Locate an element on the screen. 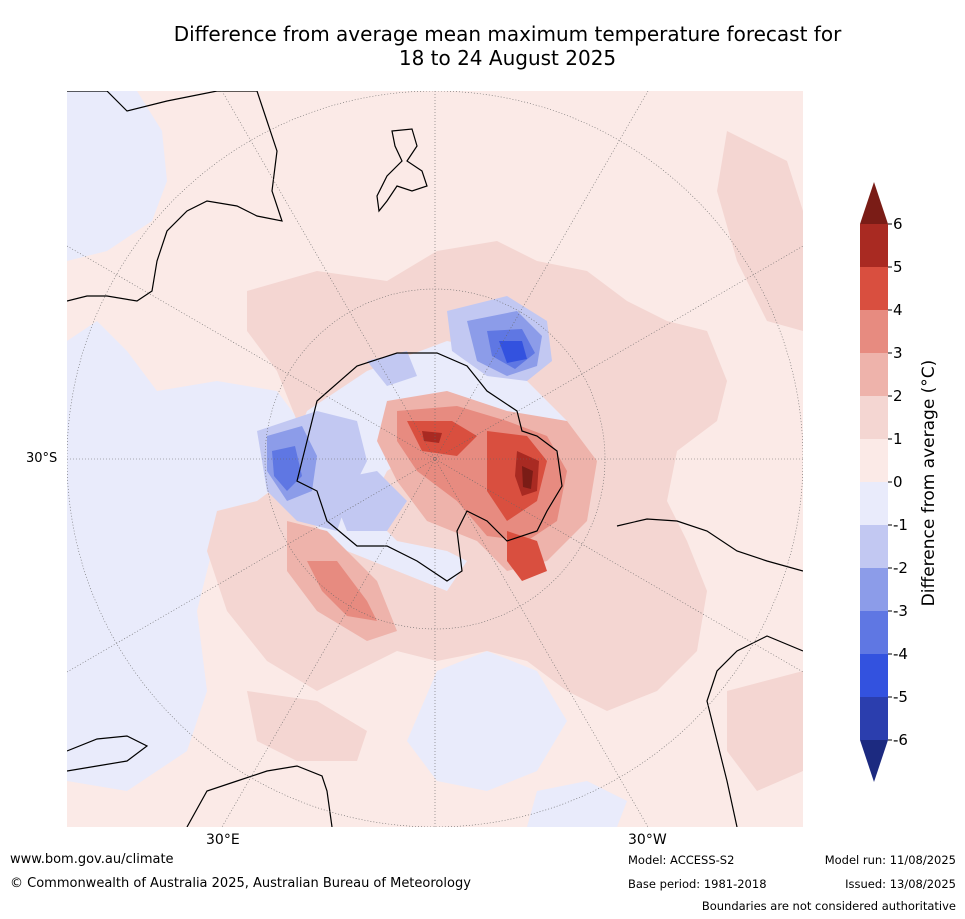 The image size is (965, 919). lon-label-30w: 30°W is located at coordinates (647, 840).